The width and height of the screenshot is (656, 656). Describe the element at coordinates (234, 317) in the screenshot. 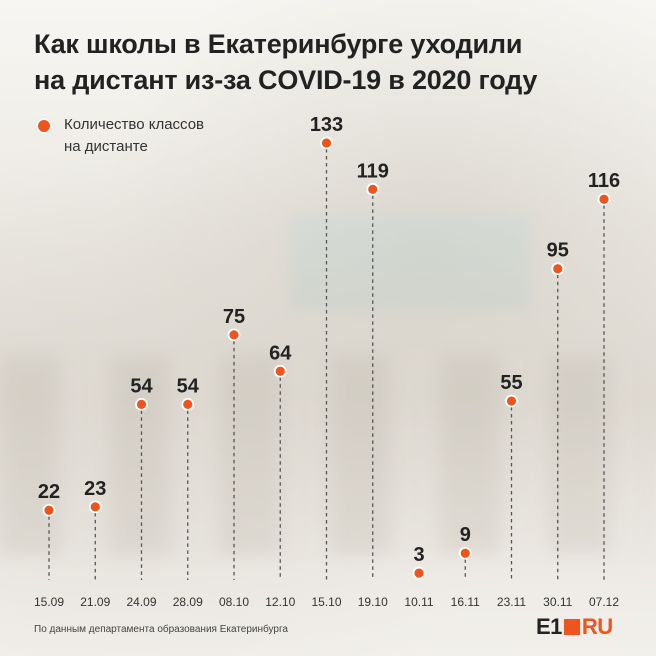

I see `data-label: 75` at that location.